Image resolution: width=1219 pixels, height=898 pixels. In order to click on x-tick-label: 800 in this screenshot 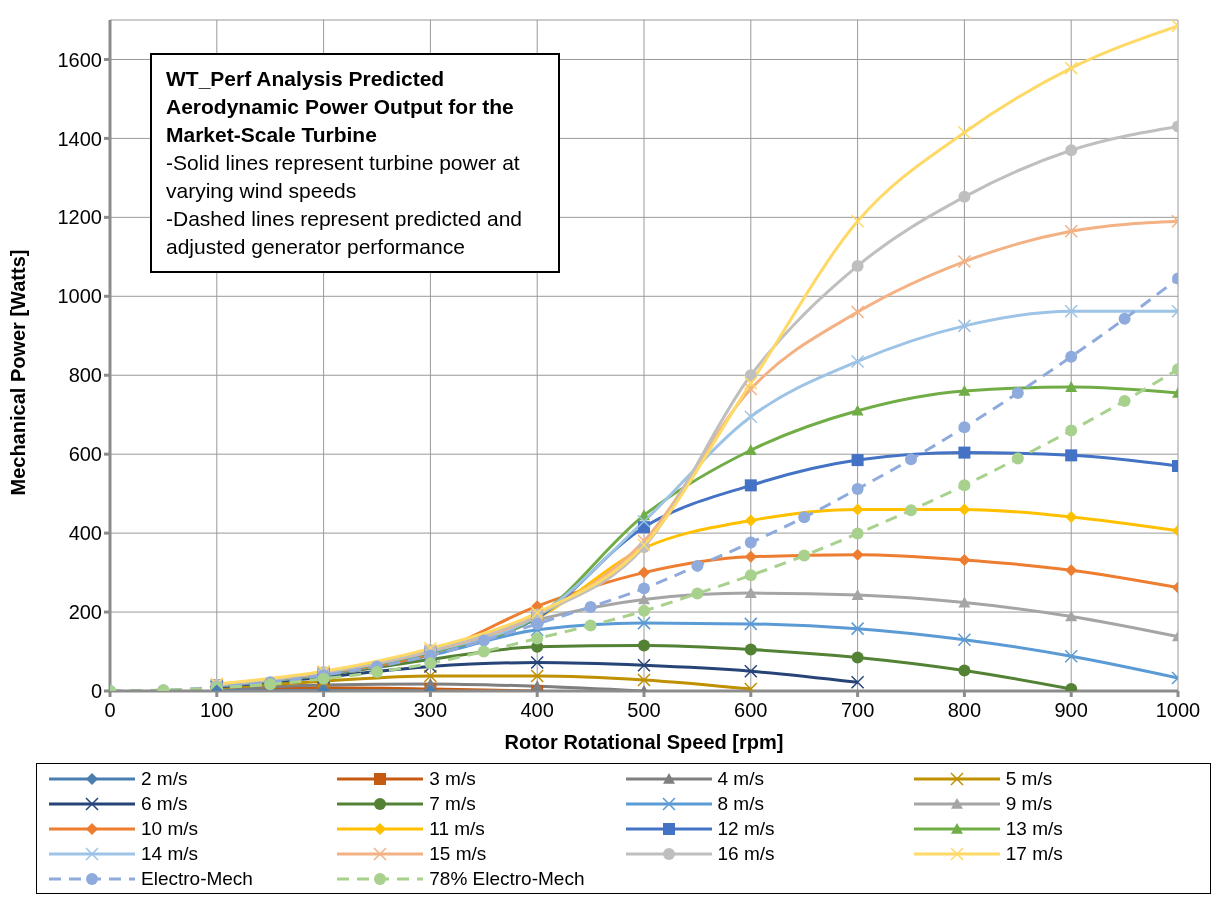, I will do `click(964, 710)`.